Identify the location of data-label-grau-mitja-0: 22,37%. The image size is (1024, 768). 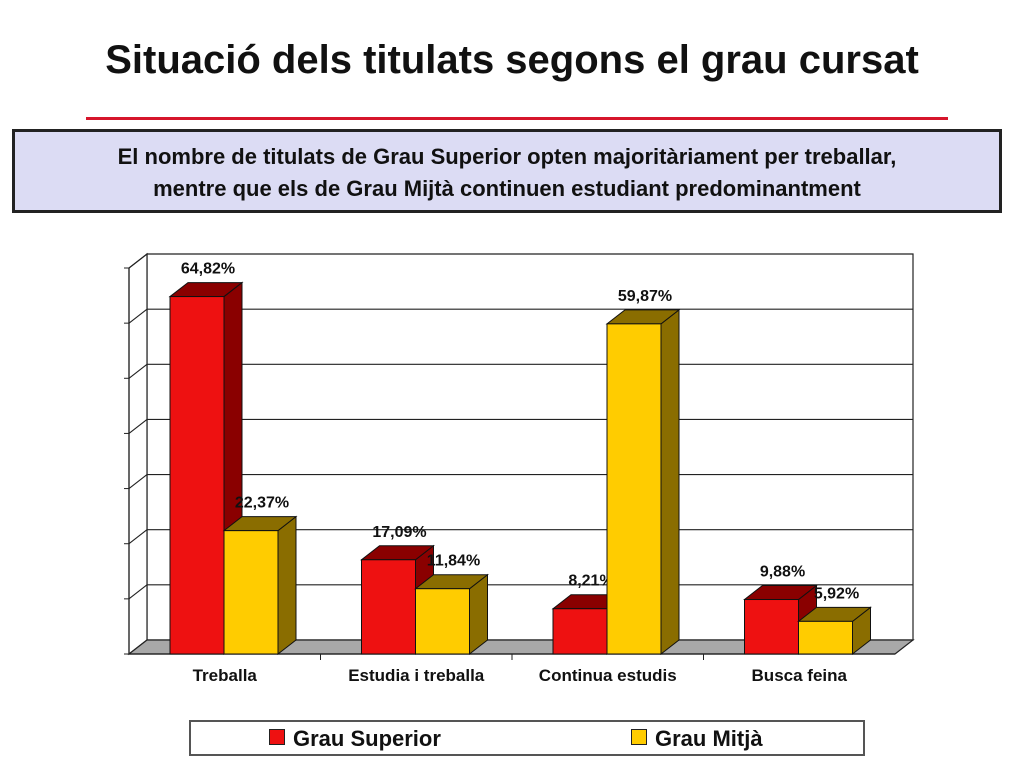
(262, 503).